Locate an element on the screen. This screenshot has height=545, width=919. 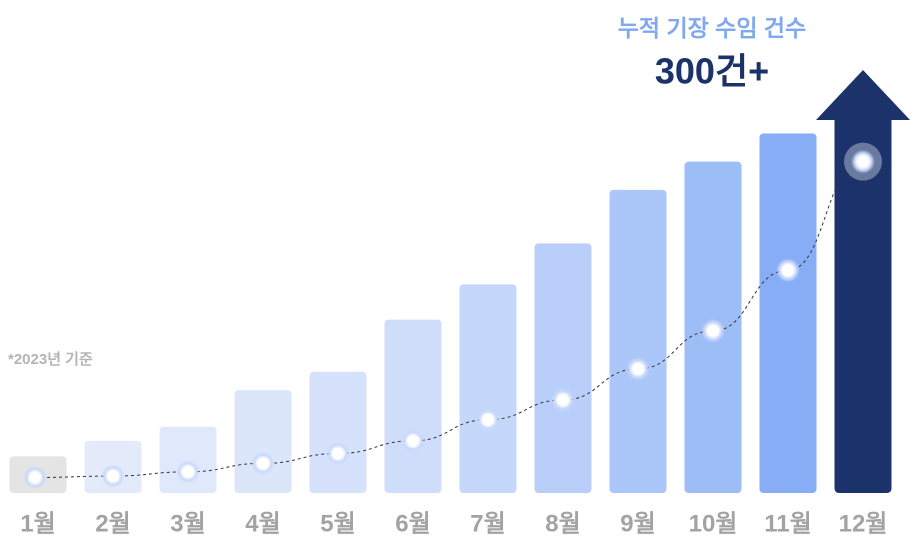
x-tick-label: 10월 is located at coordinates (713, 523).